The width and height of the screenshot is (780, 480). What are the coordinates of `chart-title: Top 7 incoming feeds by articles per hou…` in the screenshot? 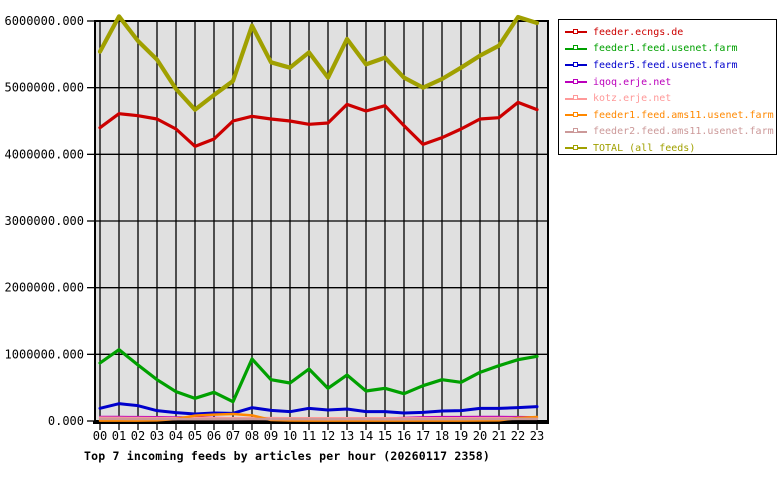 It's located at (287, 456).